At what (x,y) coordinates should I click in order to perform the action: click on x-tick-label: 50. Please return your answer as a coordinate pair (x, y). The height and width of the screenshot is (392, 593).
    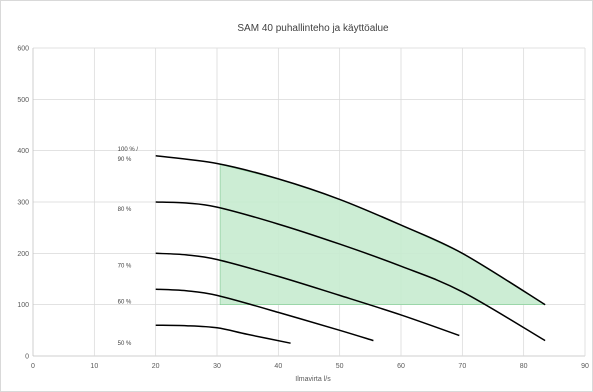
    Looking at the image, I should click on (340, 366).